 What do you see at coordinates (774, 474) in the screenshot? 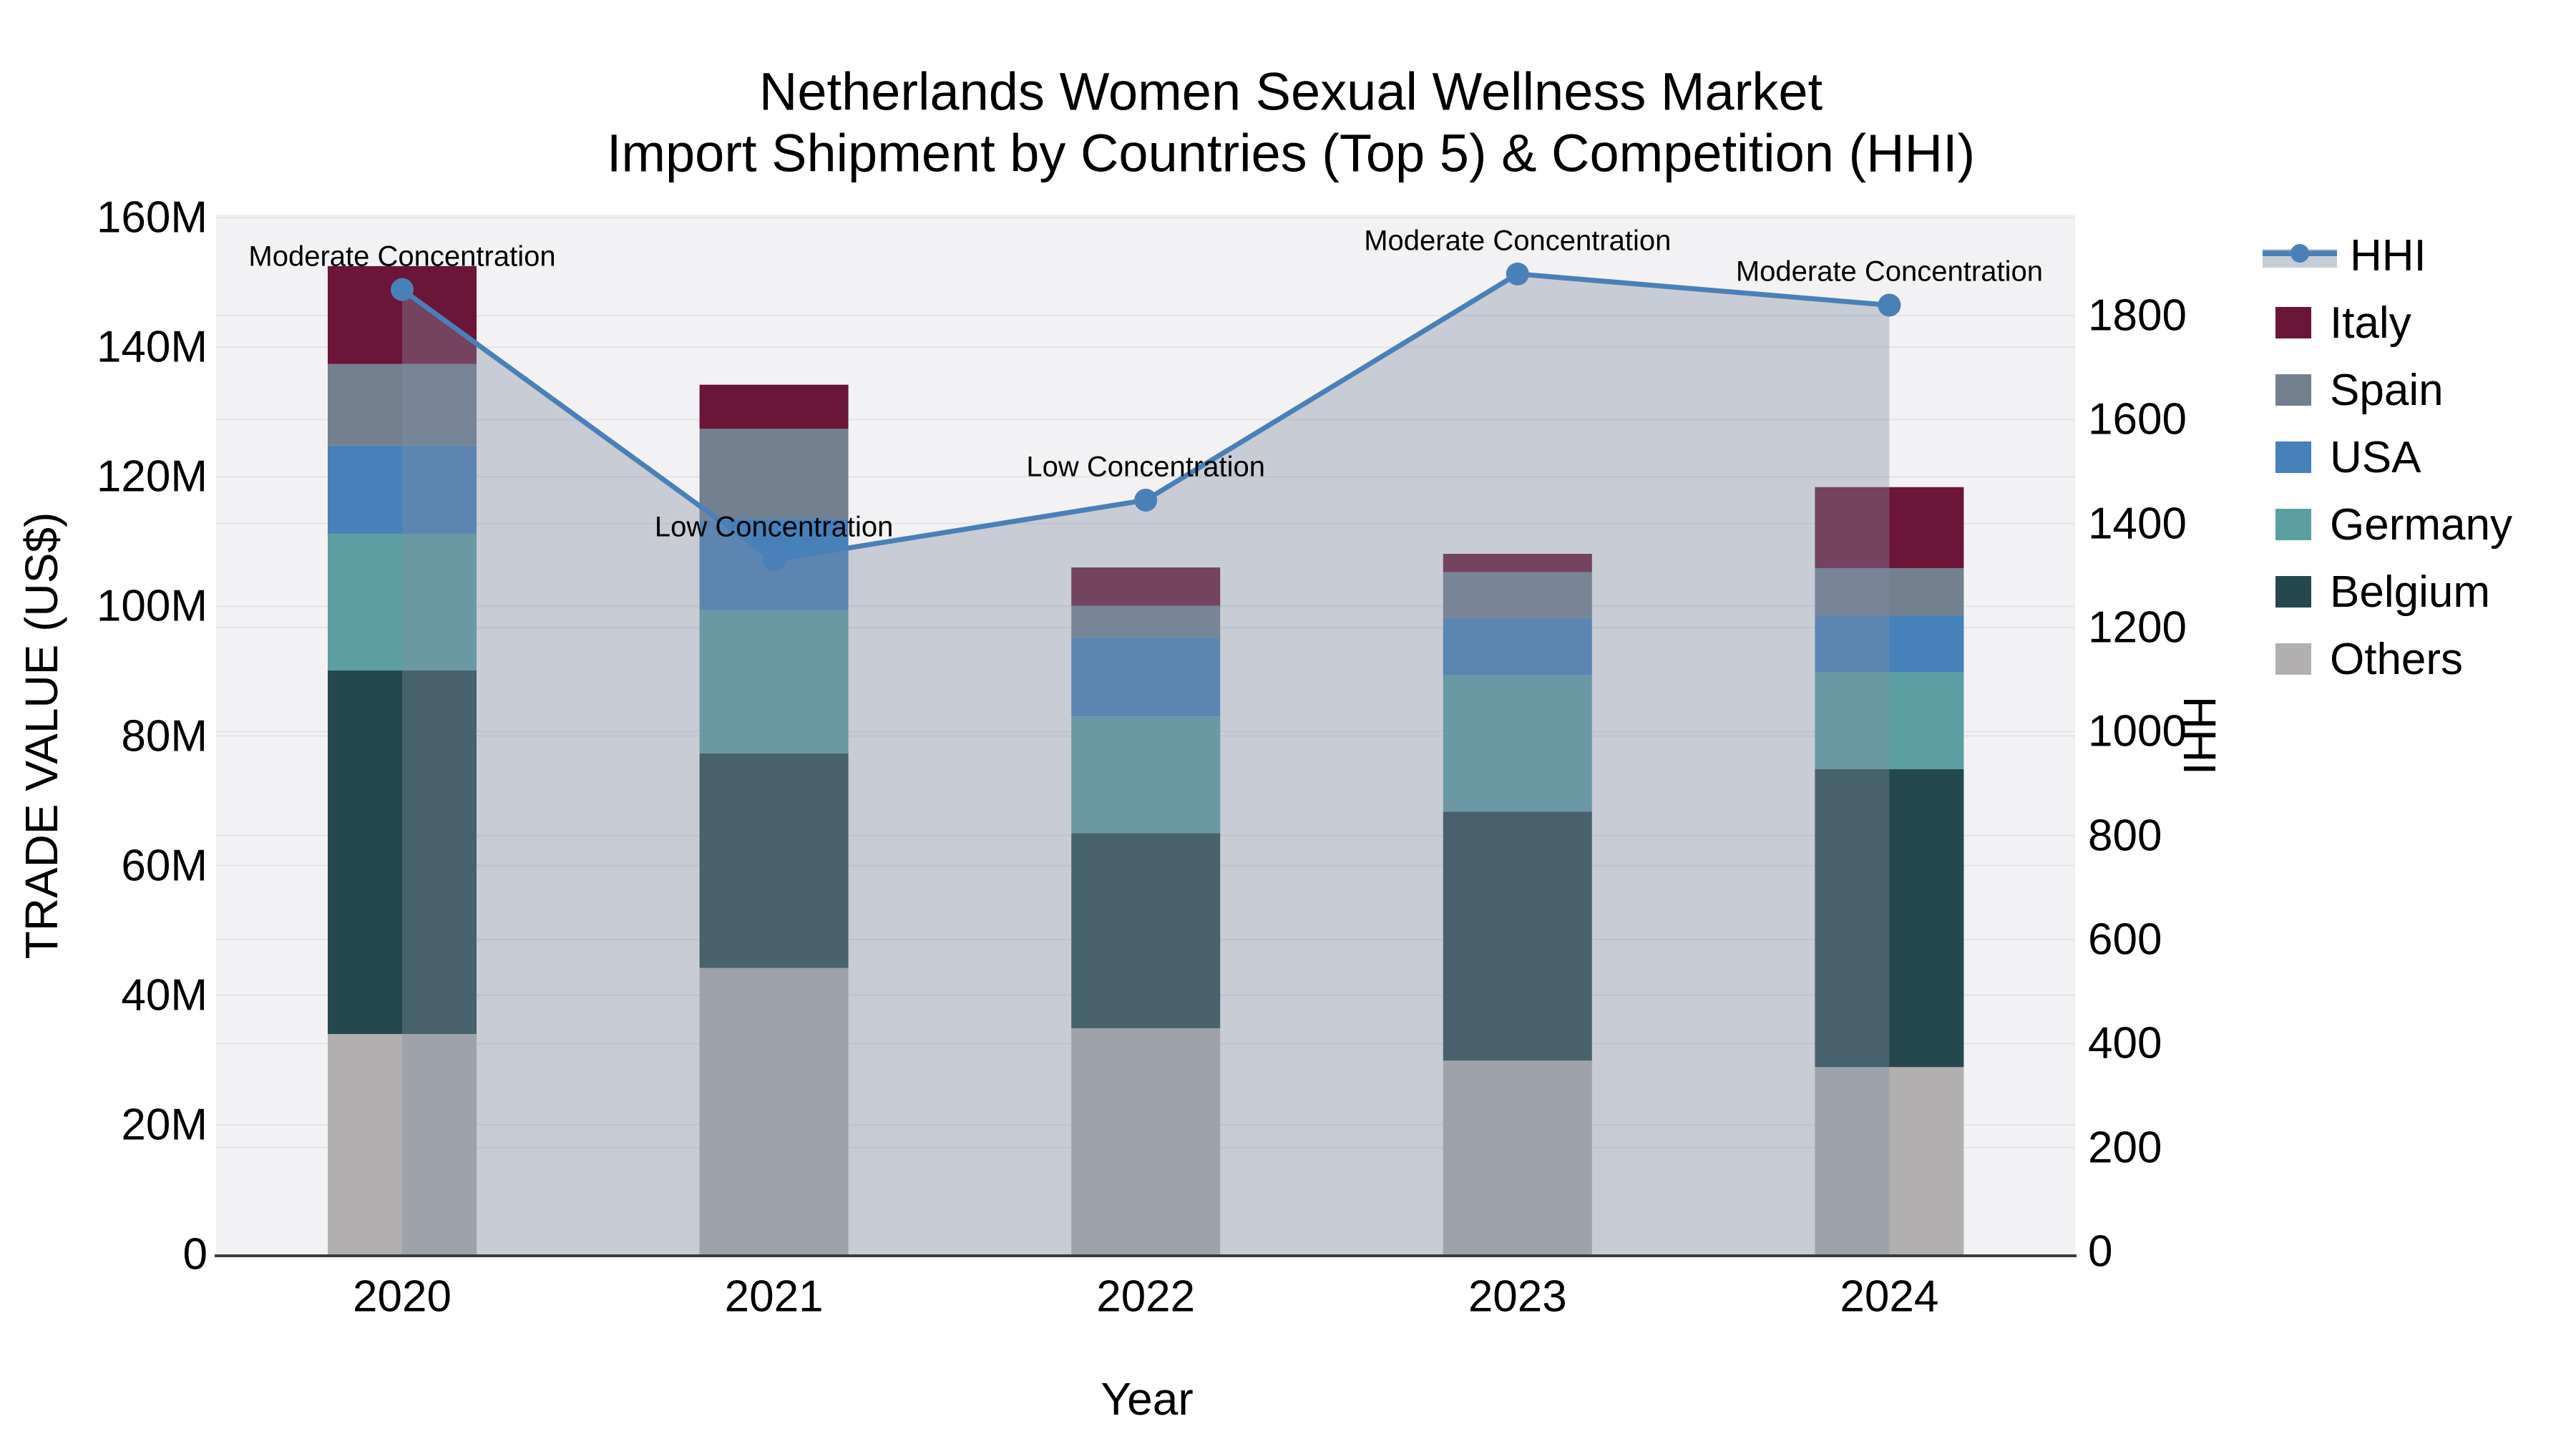
I see `bar-segment-spain-2021` at bounding box center [774, 474].